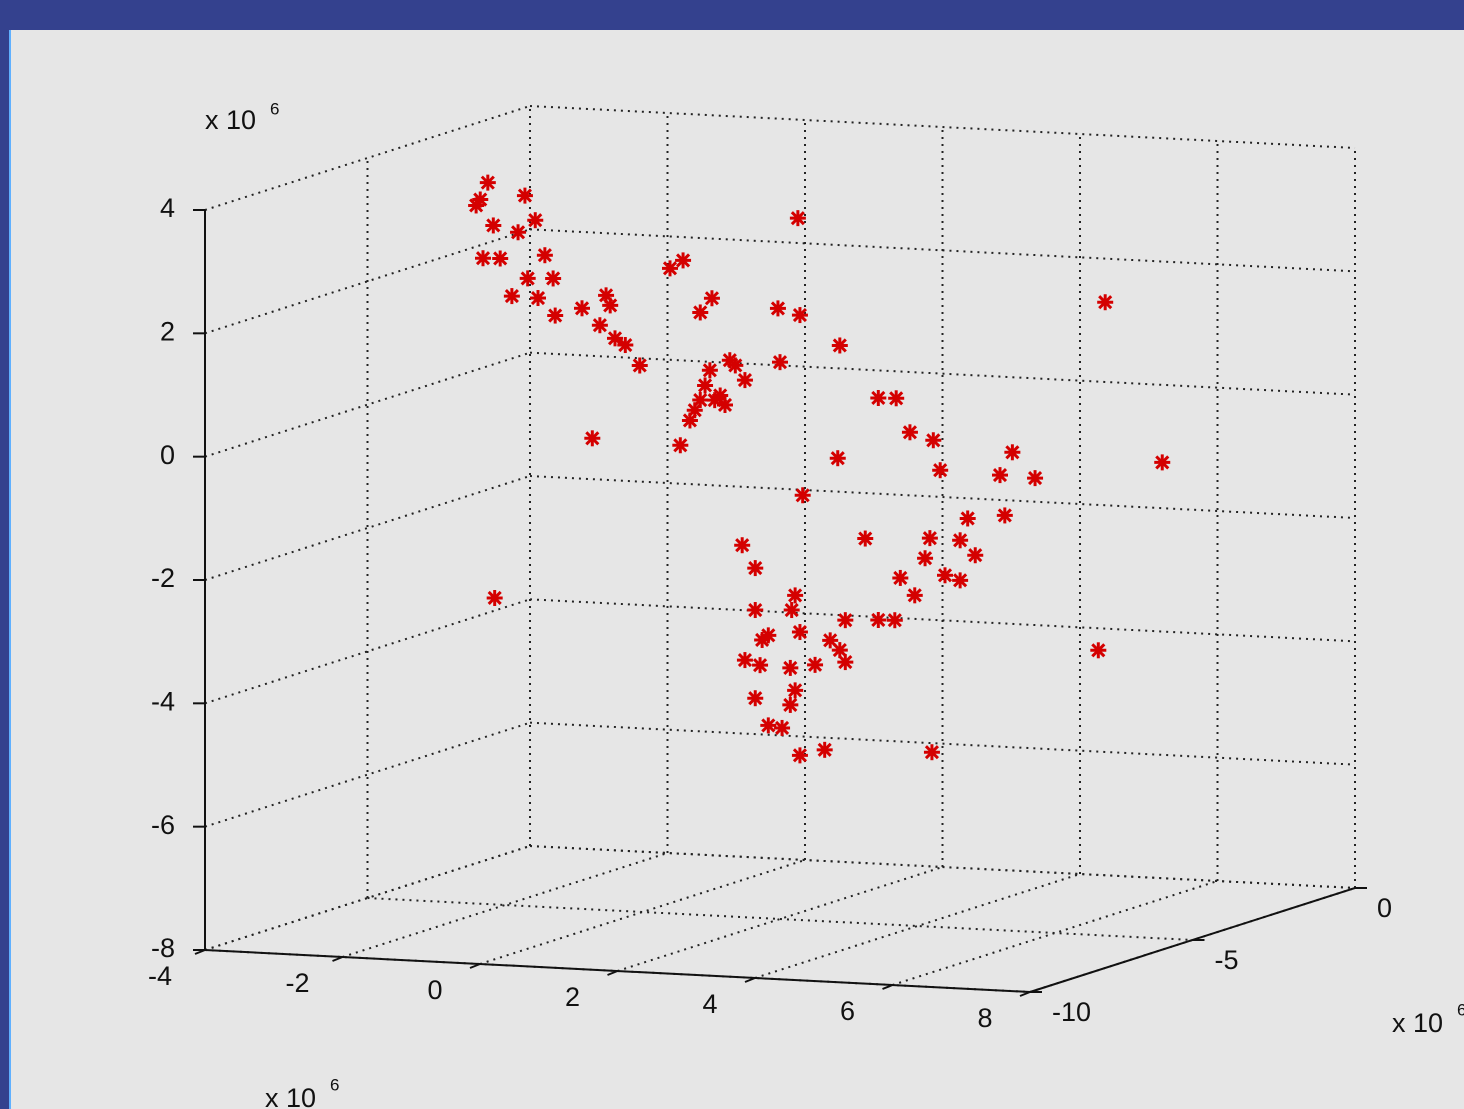  What do you see at coordinates (230, 120) in the screenshot?
I see `z-multiplier: x 10` at bounding box center [230, 120].